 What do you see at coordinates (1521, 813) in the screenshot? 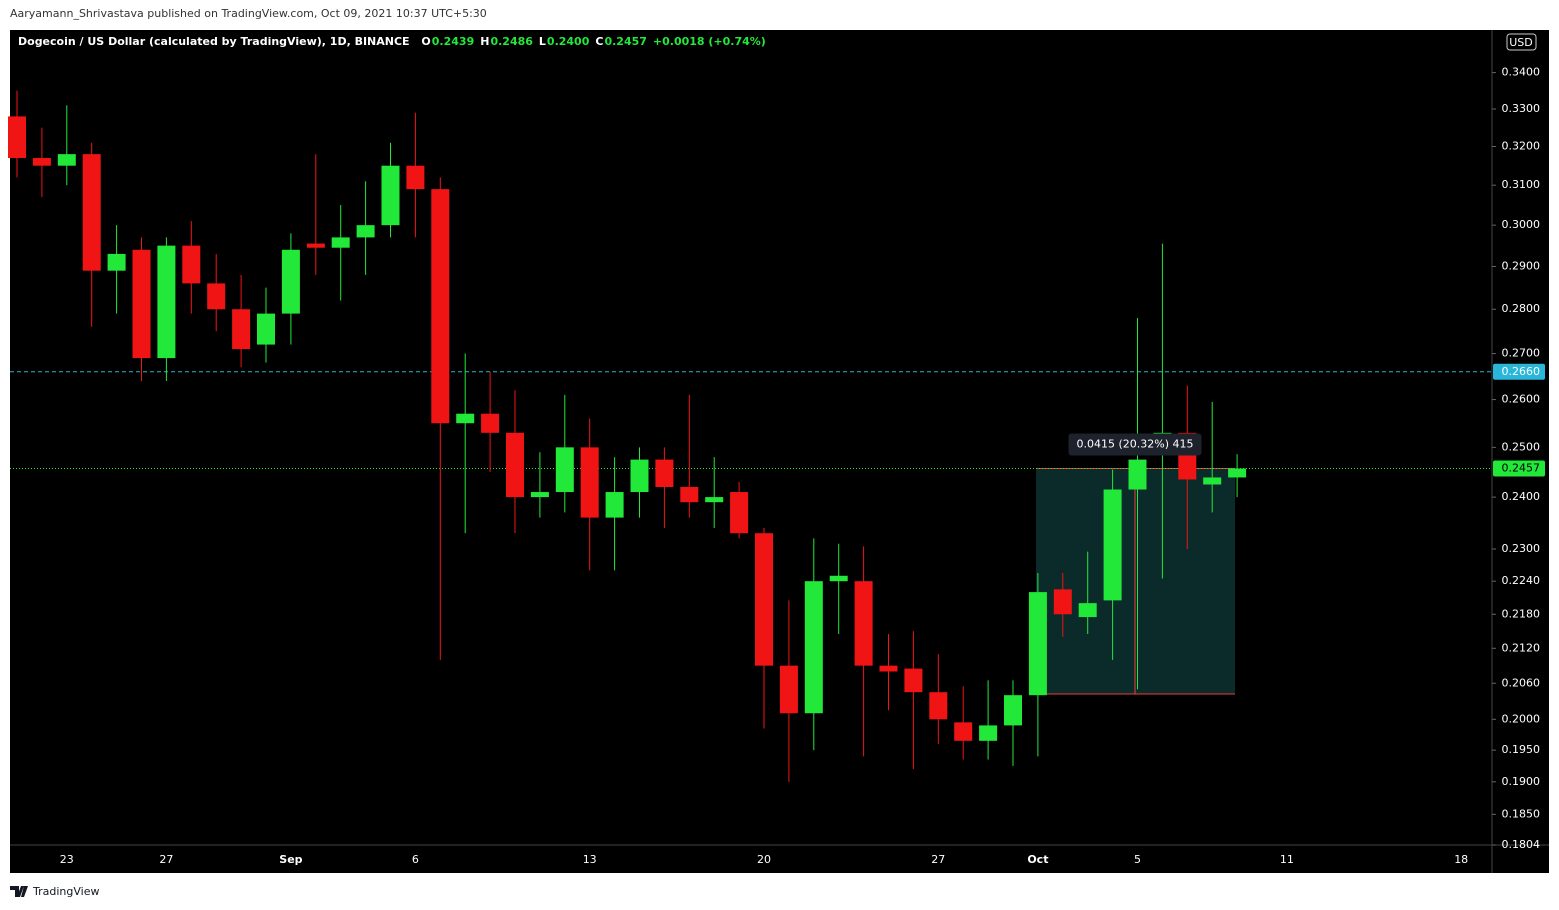
I see `y-tick-label: 0.1850` at bounding box center [1521, 813].